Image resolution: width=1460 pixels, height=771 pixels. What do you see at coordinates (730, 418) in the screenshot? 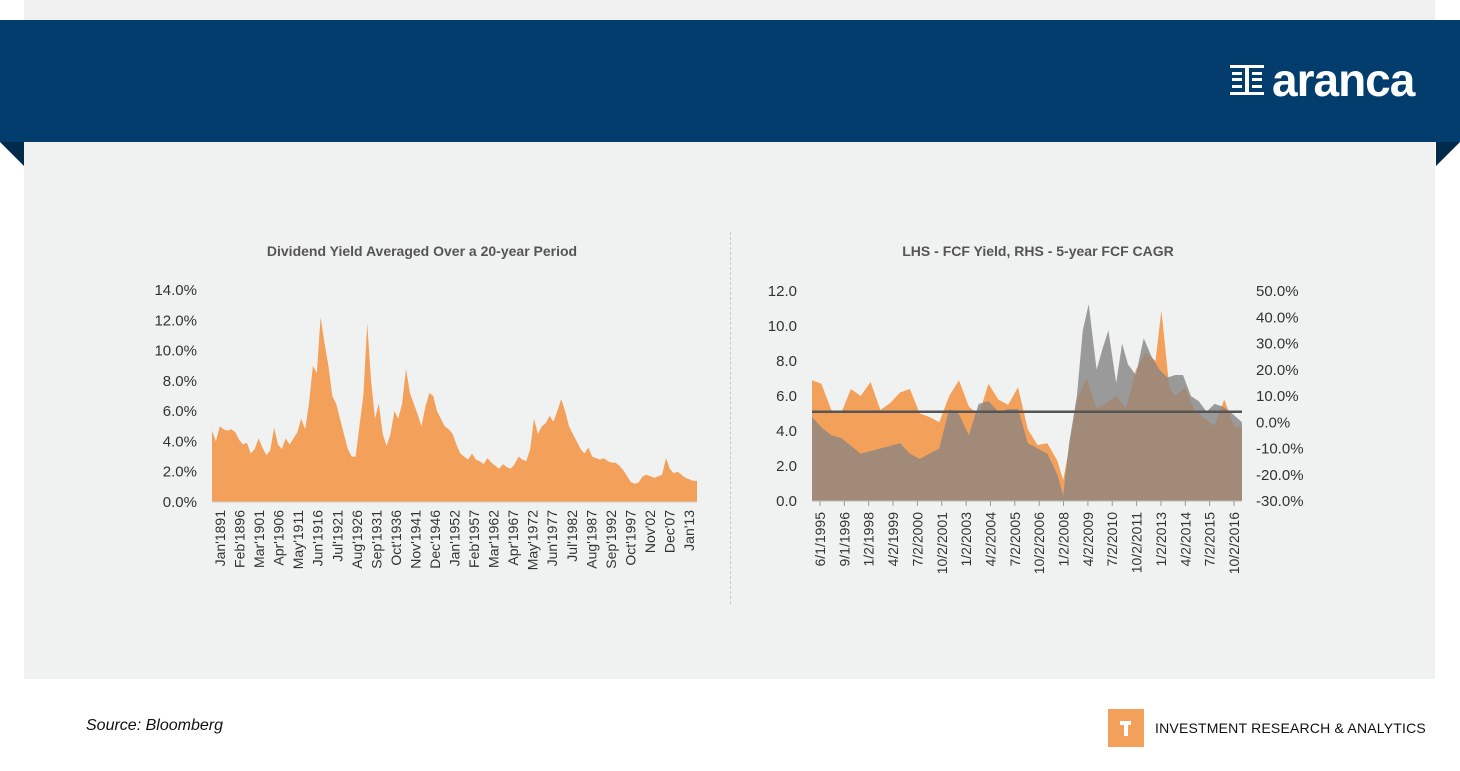
I see `chart-divider` at bounding box center [730, 418].